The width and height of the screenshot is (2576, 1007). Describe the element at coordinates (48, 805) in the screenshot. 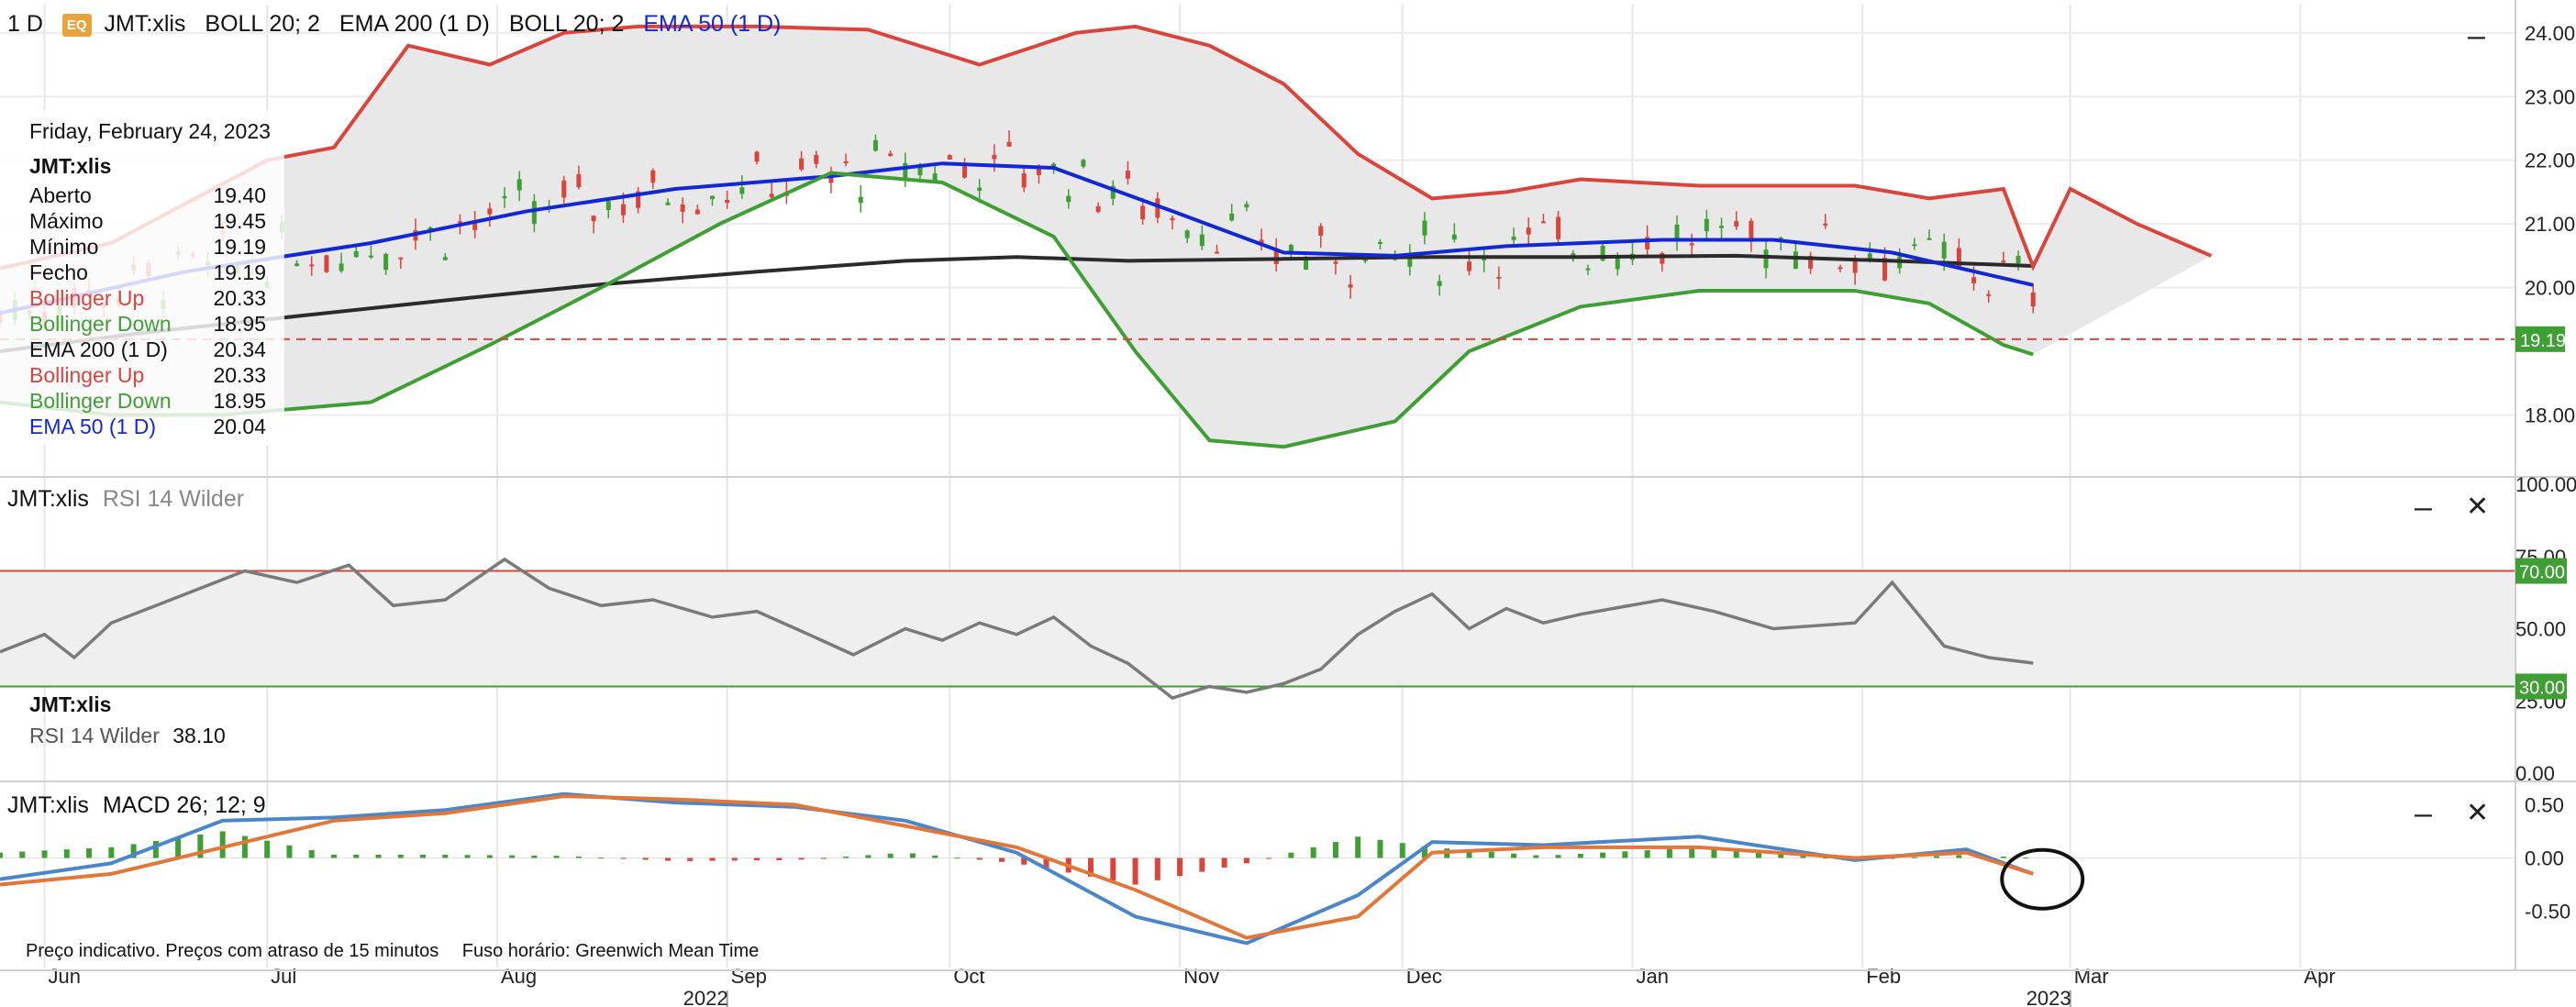

I see `macd-symbol: JMT:xlis` at that location.